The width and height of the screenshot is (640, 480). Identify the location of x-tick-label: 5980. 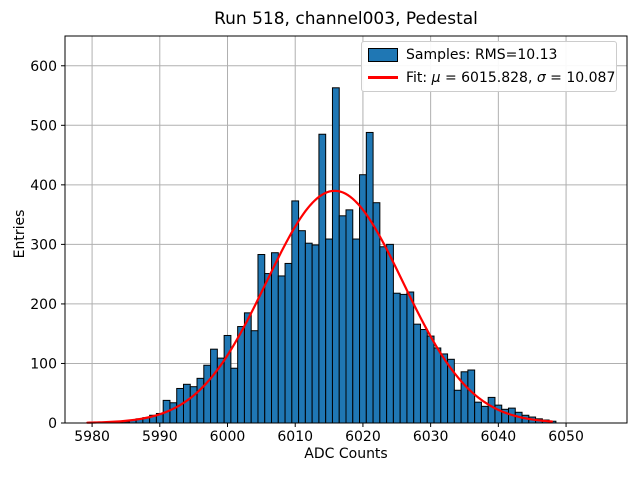
(92, 437).